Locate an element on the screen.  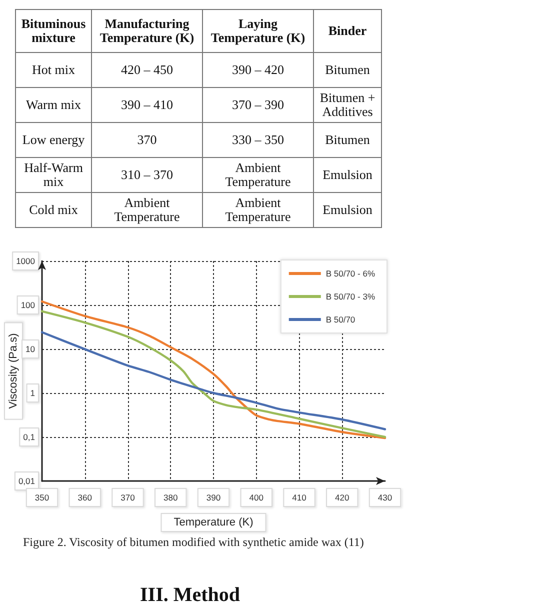
text: 390 – 410 is located at coordinates (147, 105).